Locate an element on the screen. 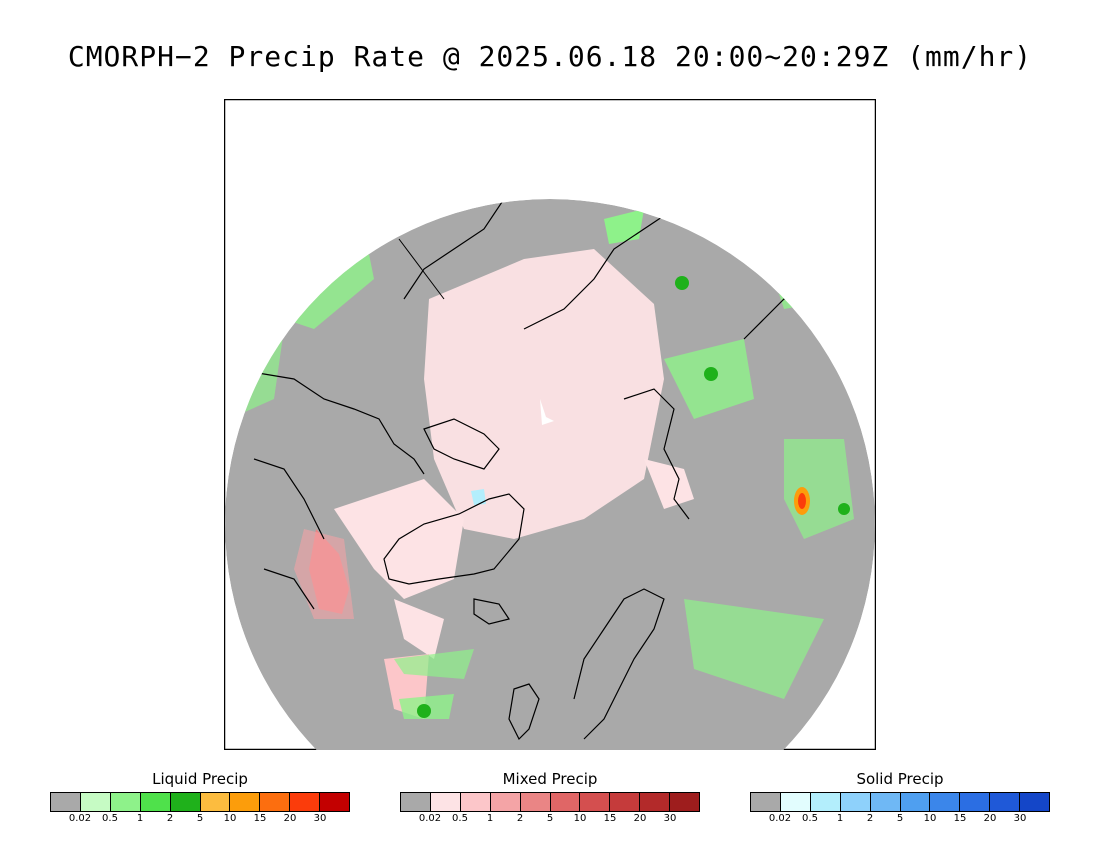  legend-solid: Solid Precip 0.02 0.5 1 2 5 10 15 20 30 is located at coordinates (900, 798).